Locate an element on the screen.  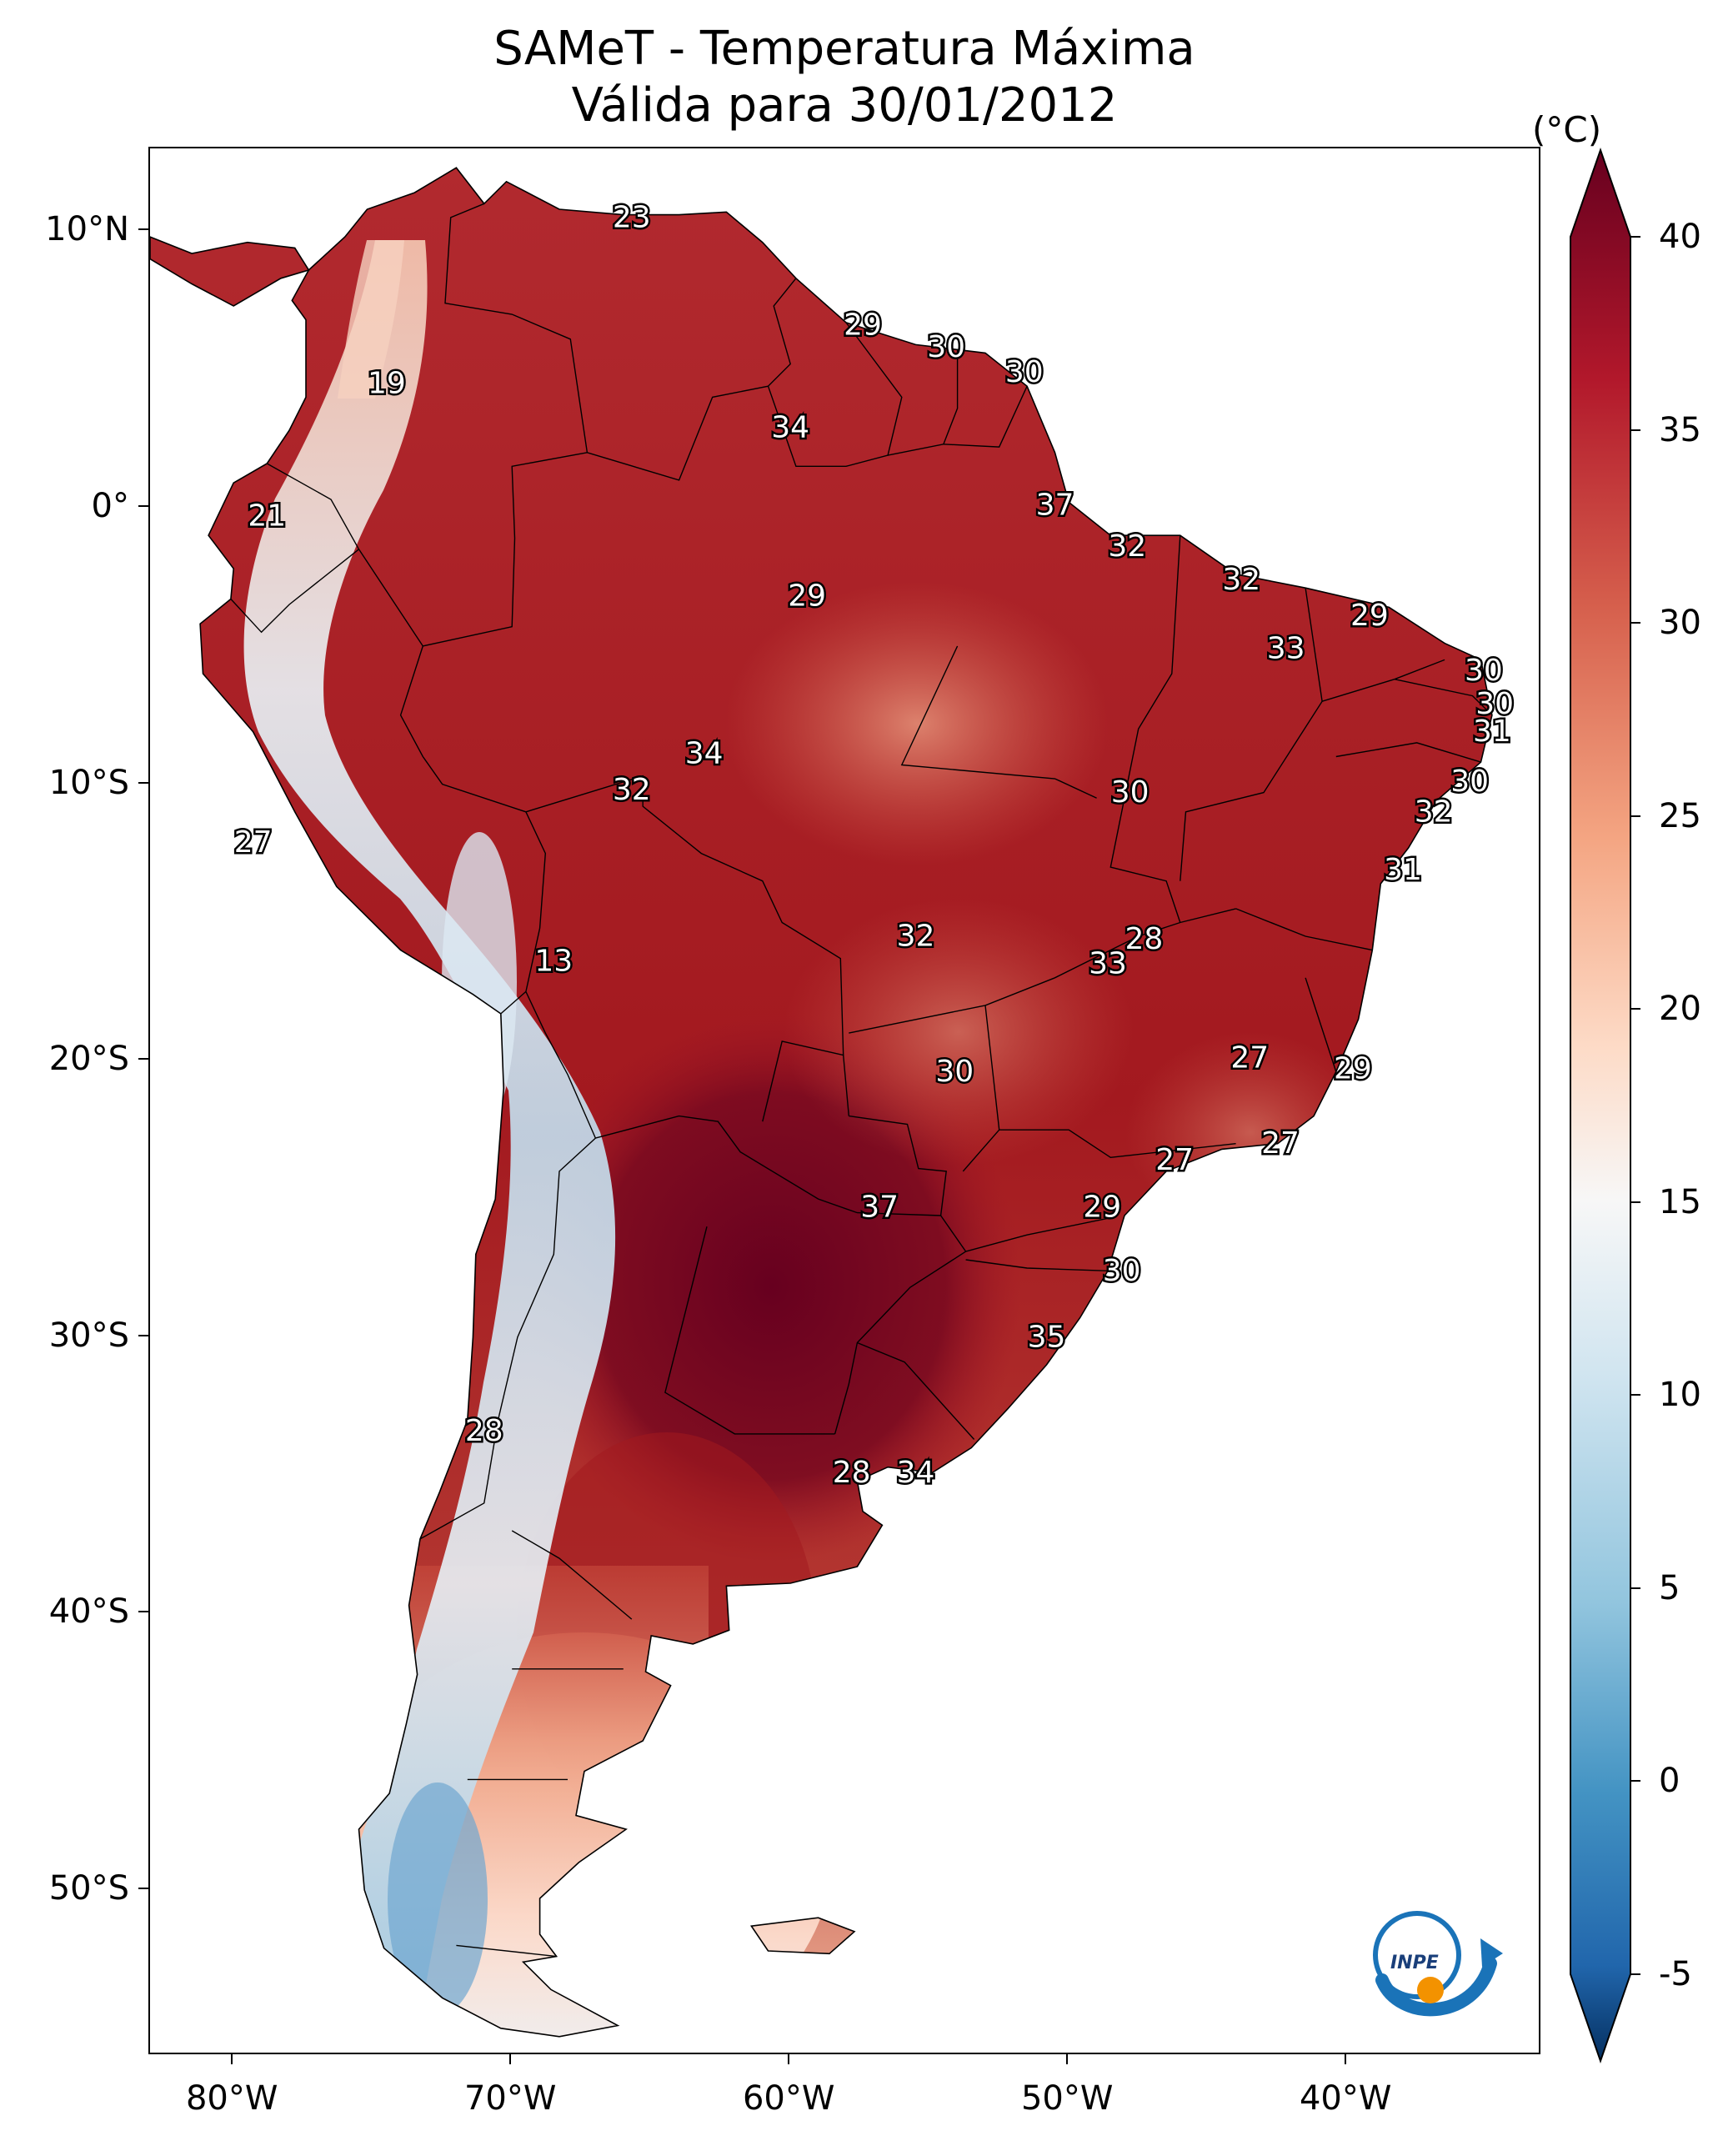
temperature-label: 31 is located at coordinates (1492, 731).